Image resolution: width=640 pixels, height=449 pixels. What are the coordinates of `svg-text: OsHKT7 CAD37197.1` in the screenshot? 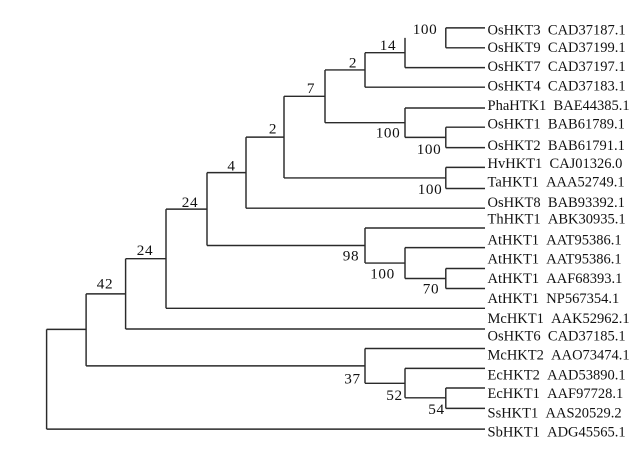 It's located at (557, 67).